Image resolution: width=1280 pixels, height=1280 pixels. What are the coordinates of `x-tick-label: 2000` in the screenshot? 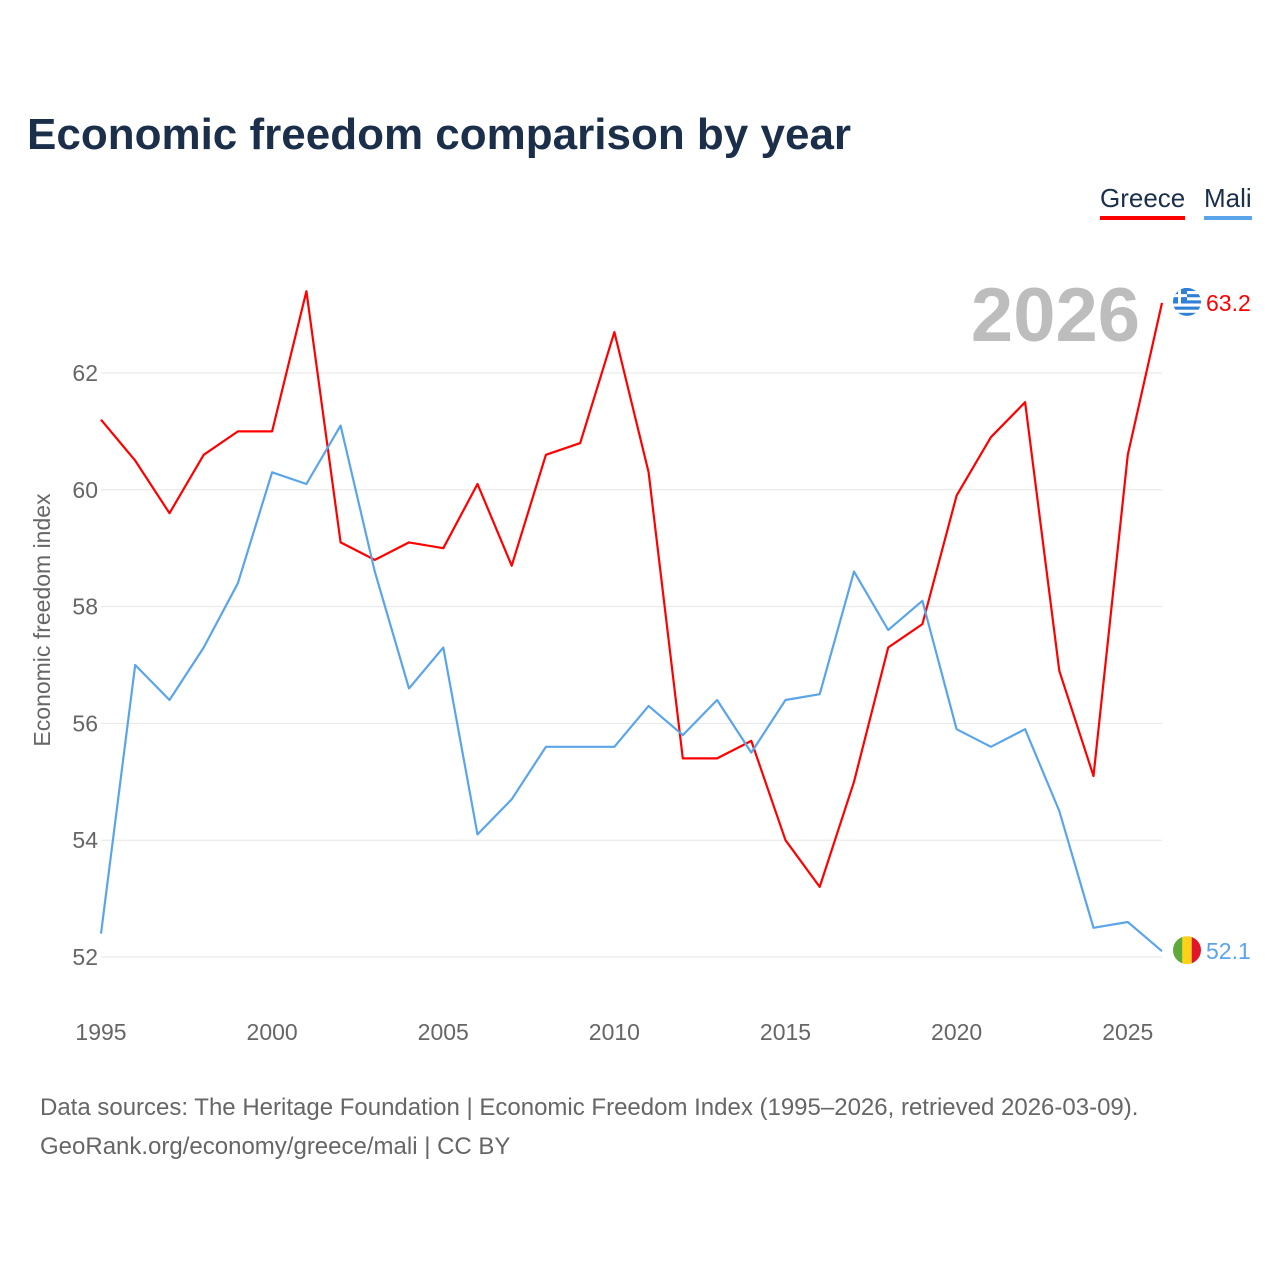 It's located at (272, 1032).